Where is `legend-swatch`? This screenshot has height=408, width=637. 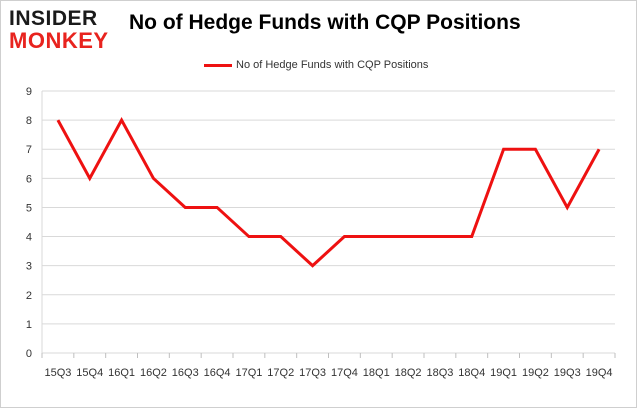
legend-swatch is located at coordinates (218, 65).